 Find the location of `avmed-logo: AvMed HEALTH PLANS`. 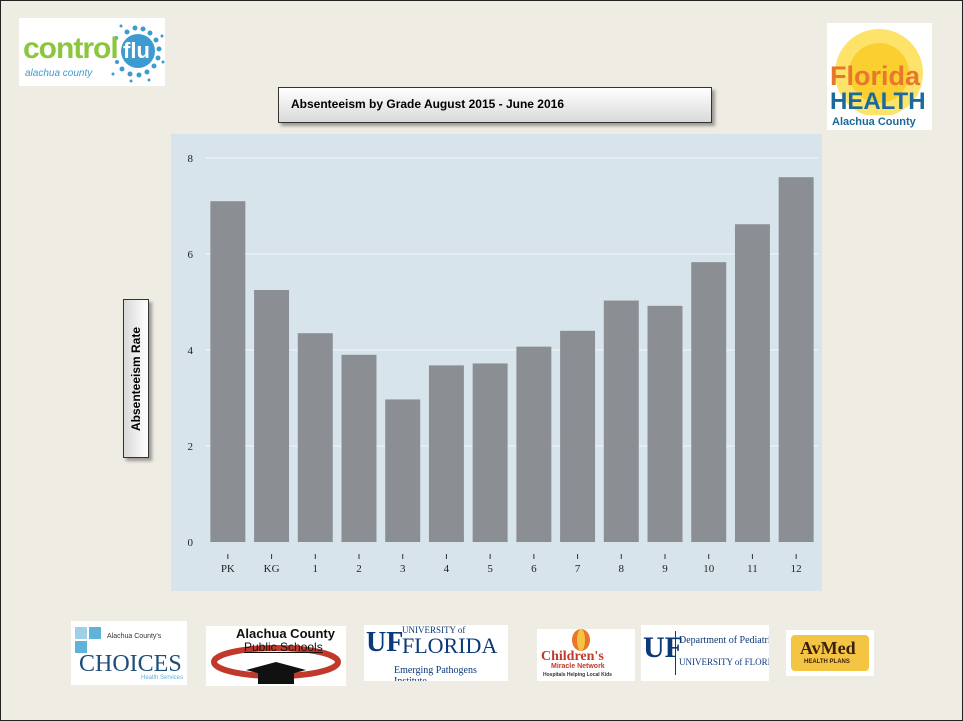

avmed-logo: AvMed HEALTH PLANS is located at coordinates (830, 653).